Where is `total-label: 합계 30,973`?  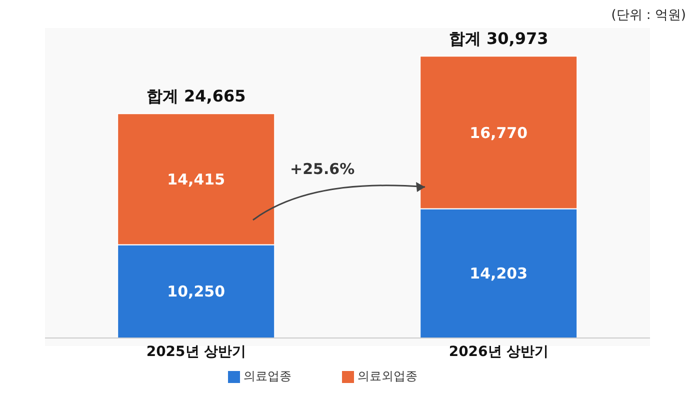 total-label: 합계 30,973 is located at coordinates (498, 38).